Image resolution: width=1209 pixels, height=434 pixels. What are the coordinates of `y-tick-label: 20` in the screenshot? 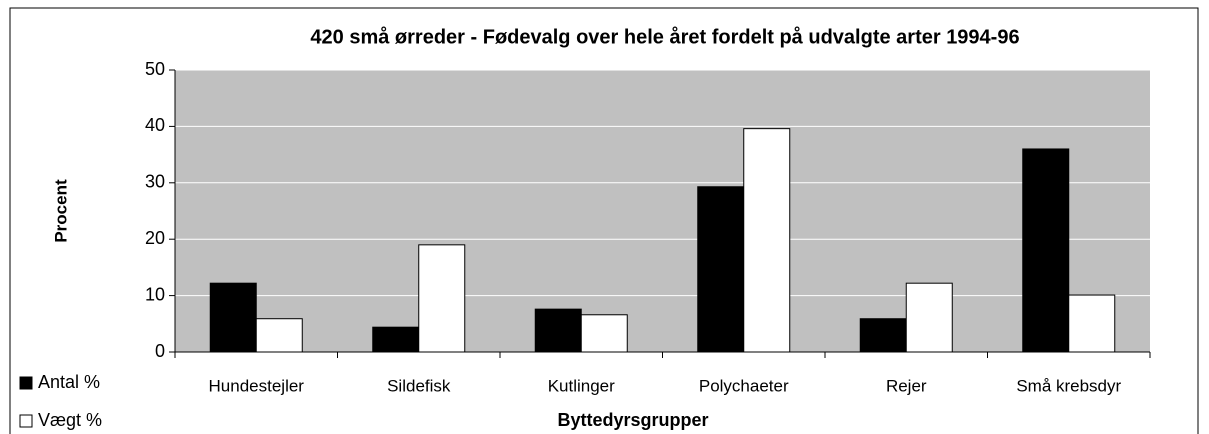 It's located at (155, 238).